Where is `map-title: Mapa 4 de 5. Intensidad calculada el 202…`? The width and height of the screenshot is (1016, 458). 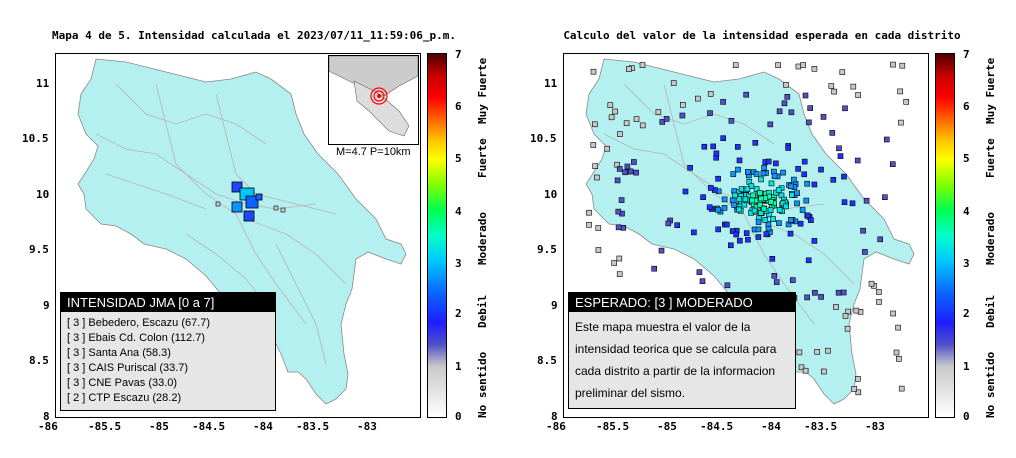
map-title: Mapa 4 de 5. Intensidad calculada el 202… is located at coordinates (254, 35).